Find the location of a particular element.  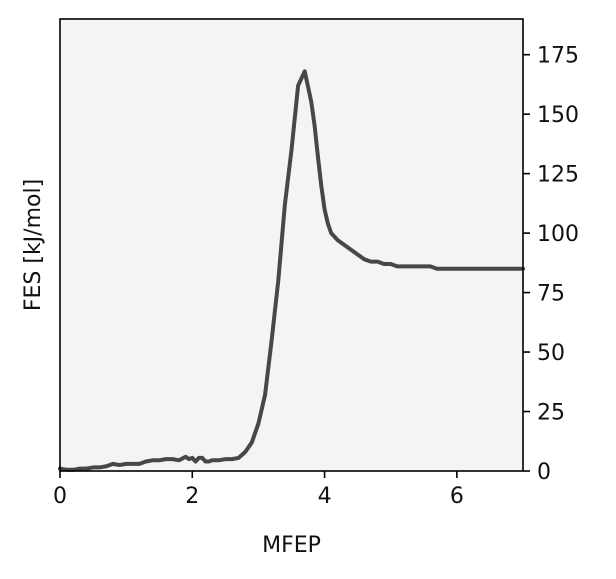

x-tick-label: 4 is located at coordinates (325, 496).